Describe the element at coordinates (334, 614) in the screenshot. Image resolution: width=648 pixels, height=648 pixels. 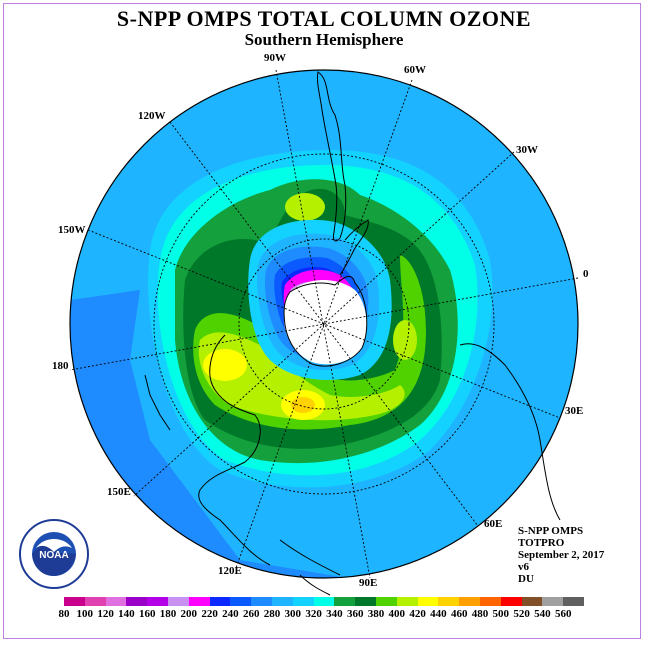
I see `color-scale-label: 340` at that location.